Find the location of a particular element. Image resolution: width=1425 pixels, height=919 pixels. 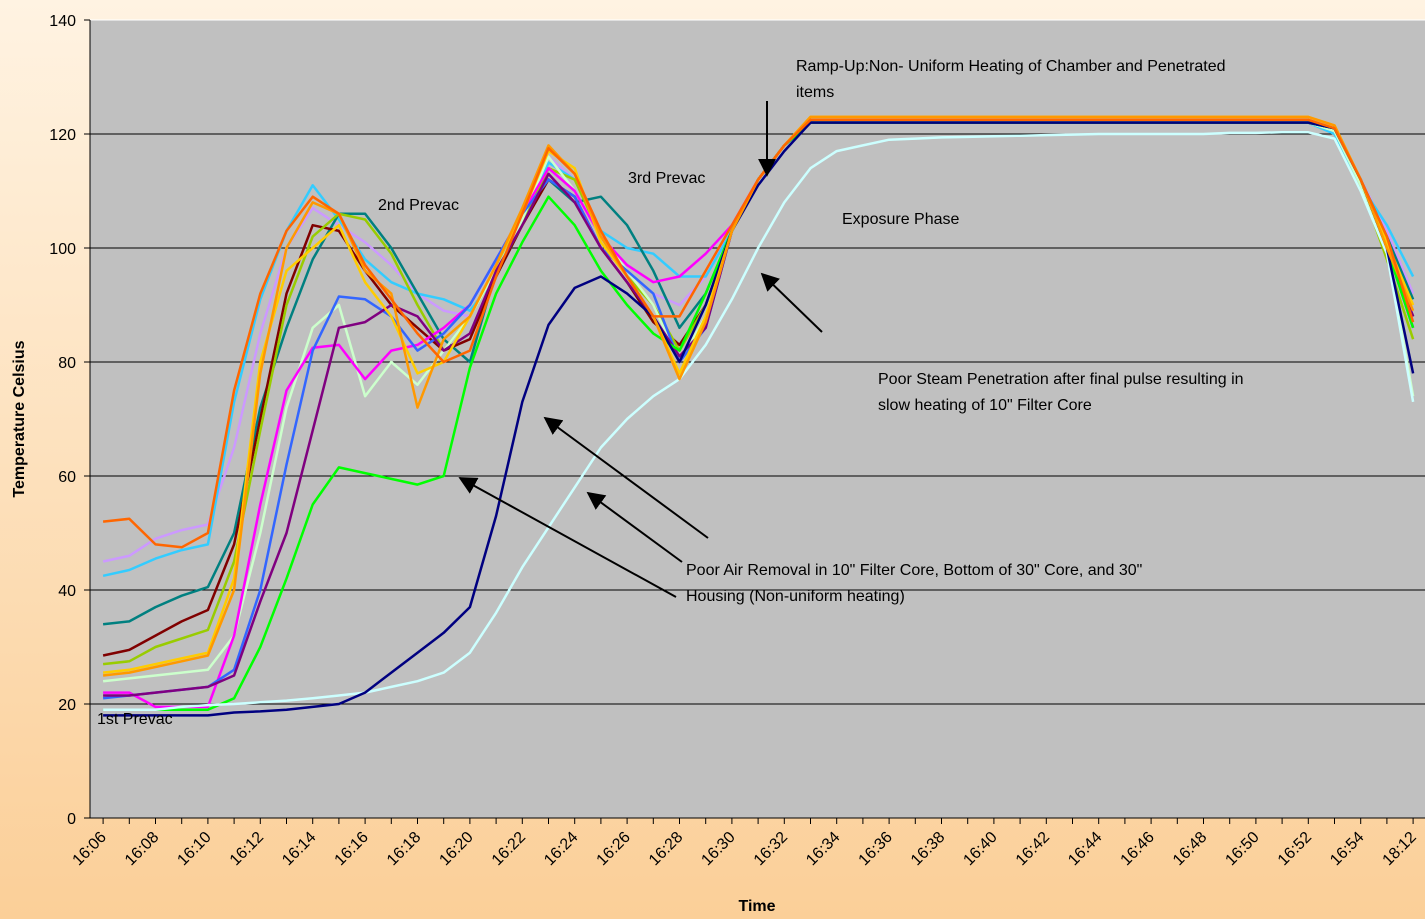

y-tick-label: 60 is located at coordinates (67, 477).